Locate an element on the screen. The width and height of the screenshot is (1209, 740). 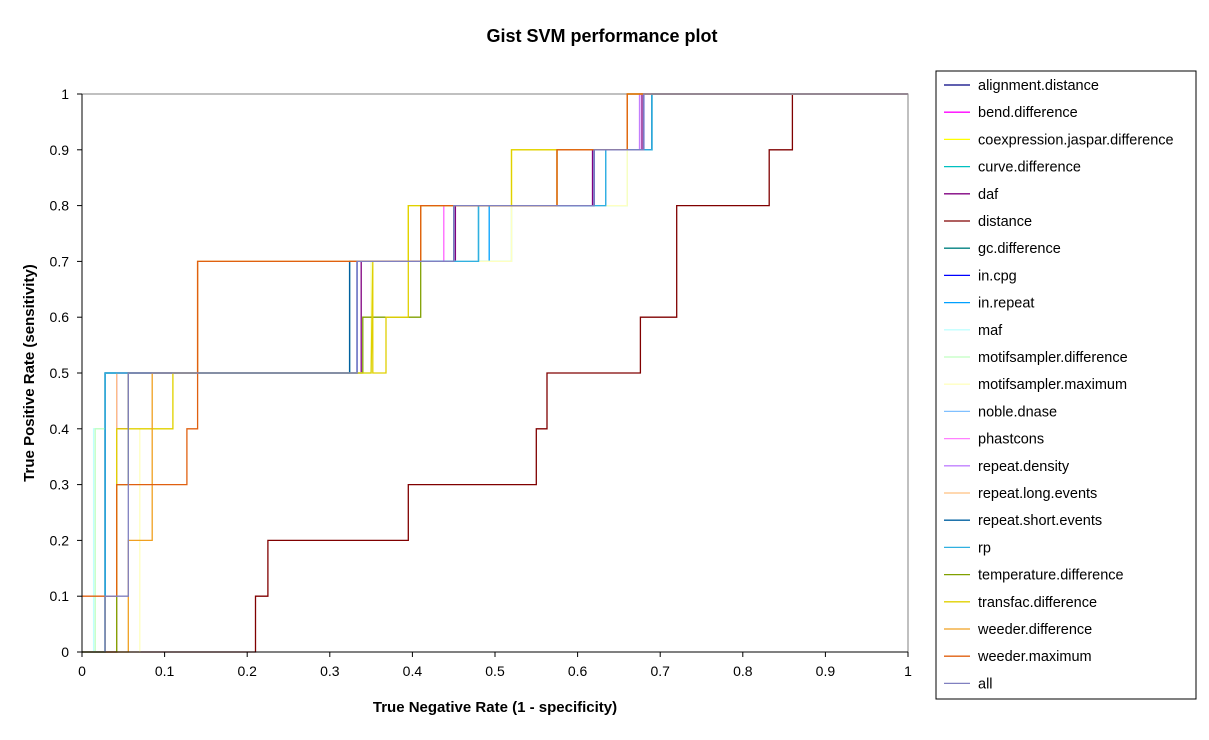
y-tick-label: 0.7 is located at coordinates (60, 261).